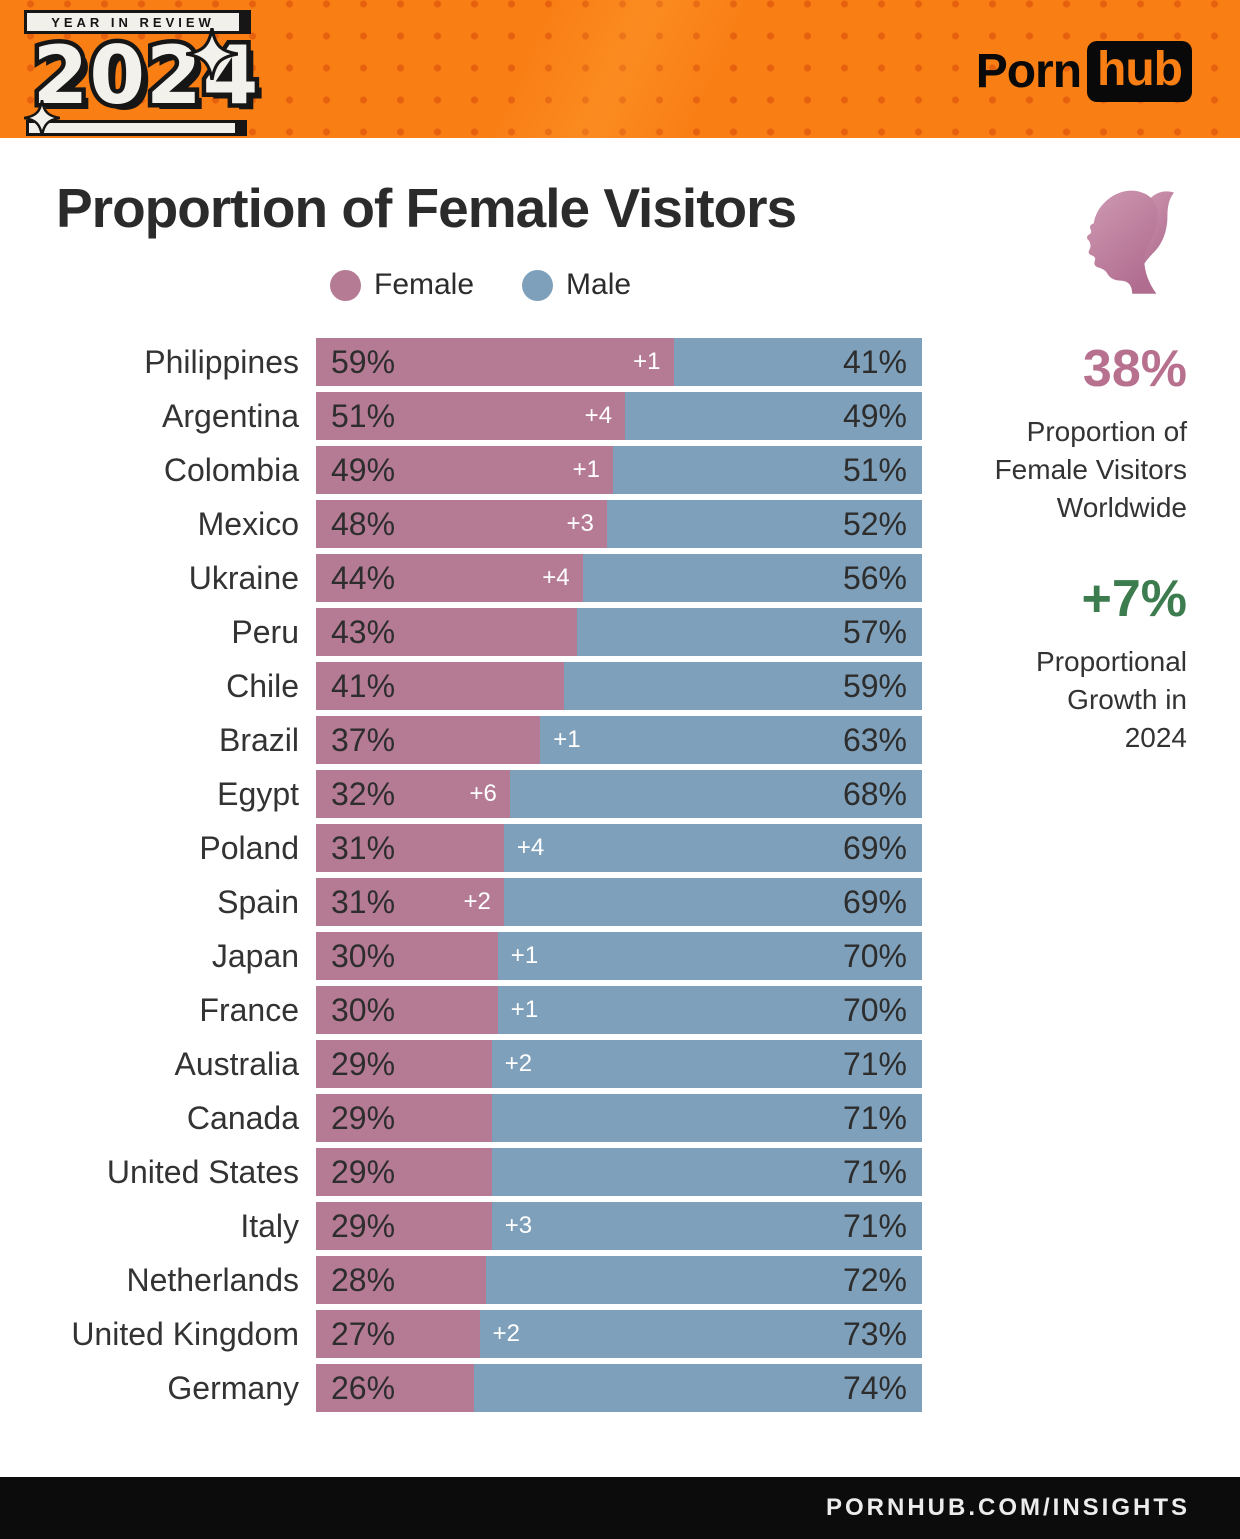  I want to click on pornhub-logo-hub-box: hub, so click(1139, 71).